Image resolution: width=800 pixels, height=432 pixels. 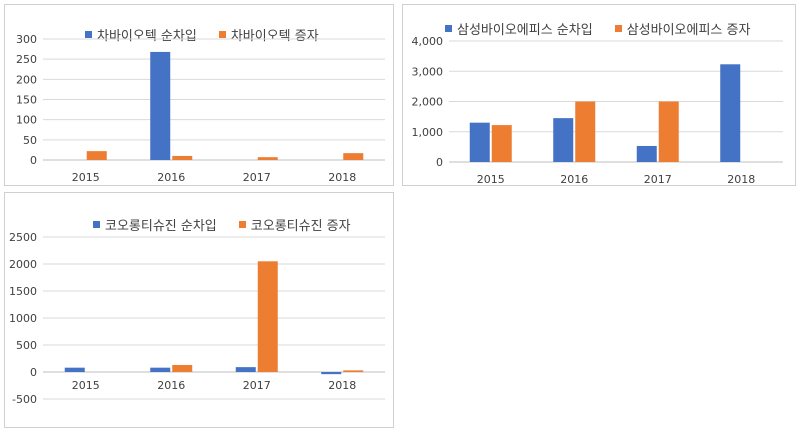 I want to click on y-tick-label: 1500, so click(x=23, y=291).